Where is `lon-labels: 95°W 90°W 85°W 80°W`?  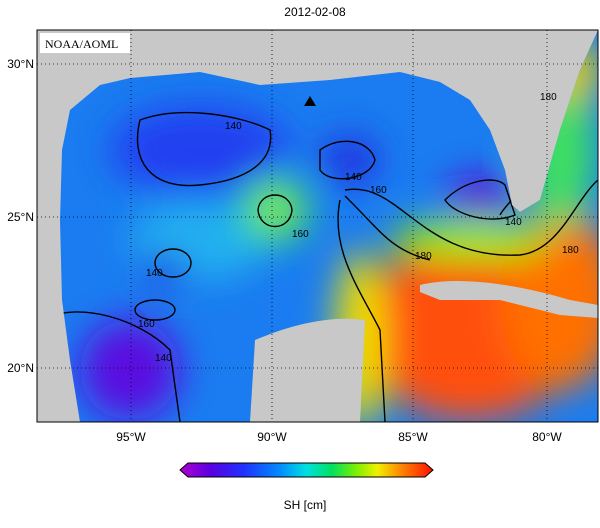 lon-labels: 95°W 90°W 85°W 80°W is located at coordinates (339, 437).